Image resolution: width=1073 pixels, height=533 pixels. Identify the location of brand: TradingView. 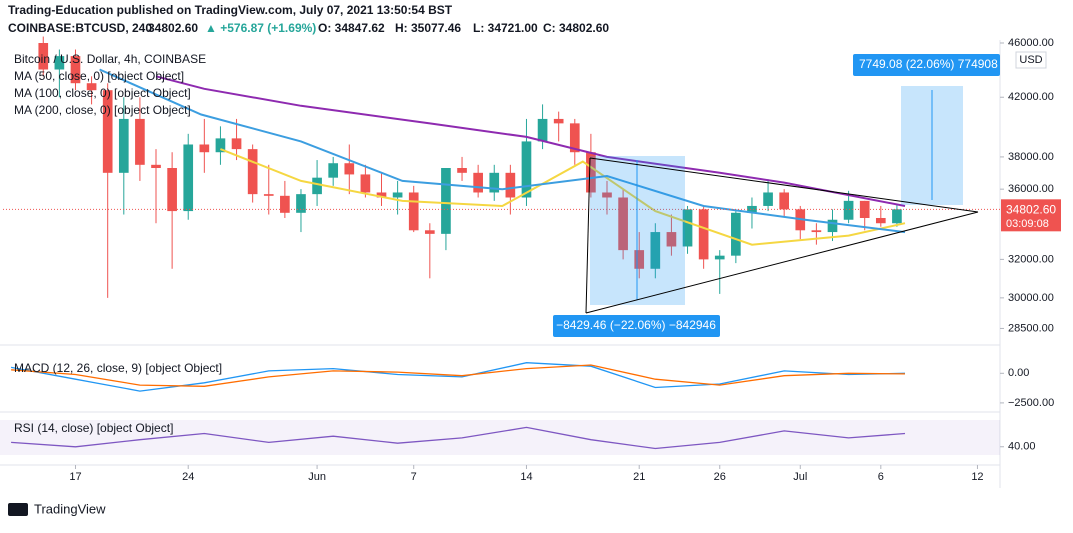
(57, 508).